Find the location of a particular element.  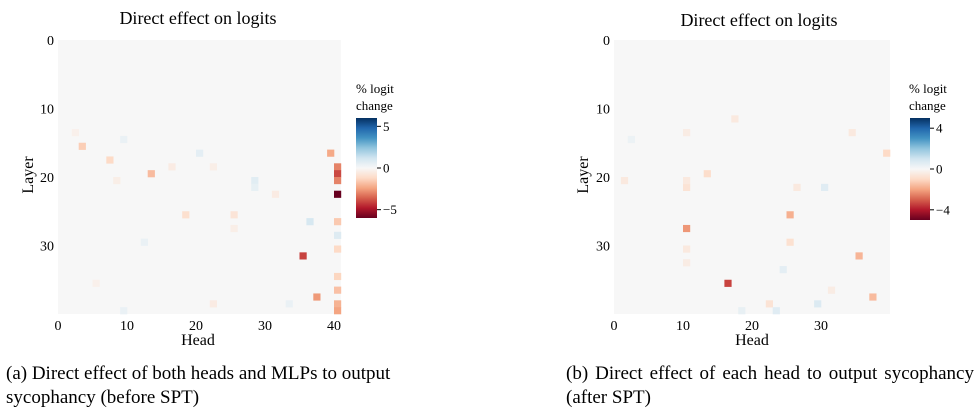

colorbar-tick-label: 0 is located at coordinates (939, 169).